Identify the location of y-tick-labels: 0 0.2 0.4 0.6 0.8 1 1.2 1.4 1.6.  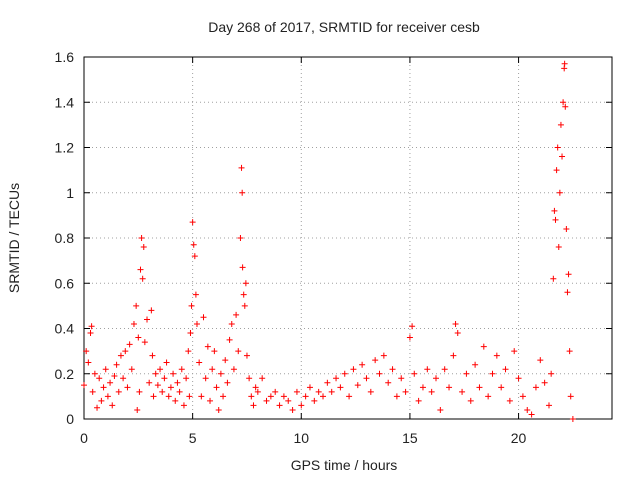
(65, 238).